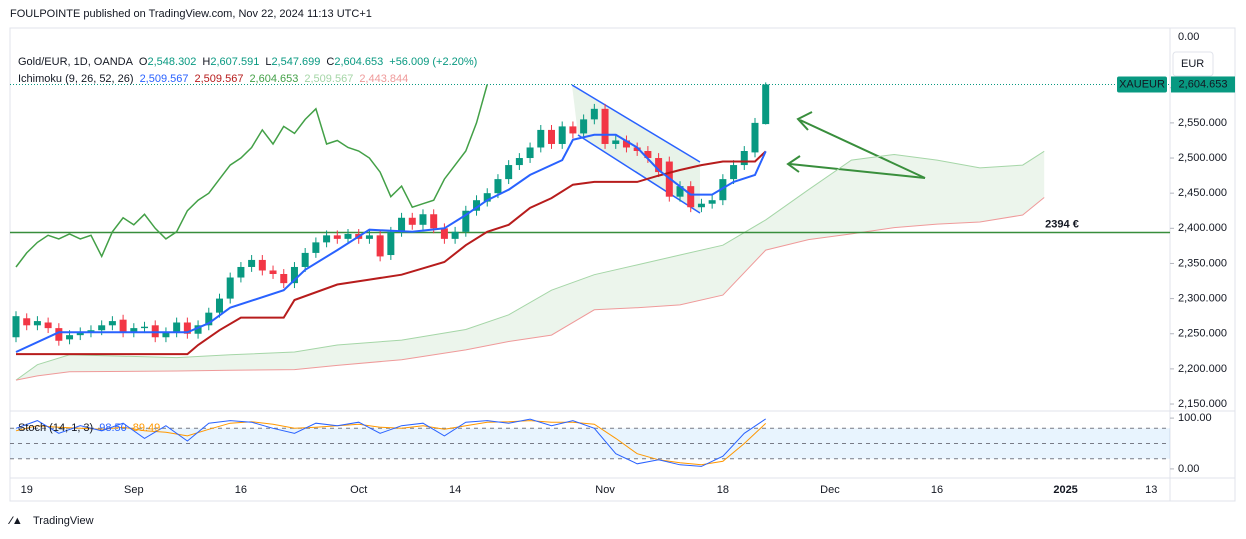 This screenshot has width=1246, height=539. What do you see at coordinates (636, 123) in the screenshot?
I see `flag-upper` at bounding box center [636, 123].